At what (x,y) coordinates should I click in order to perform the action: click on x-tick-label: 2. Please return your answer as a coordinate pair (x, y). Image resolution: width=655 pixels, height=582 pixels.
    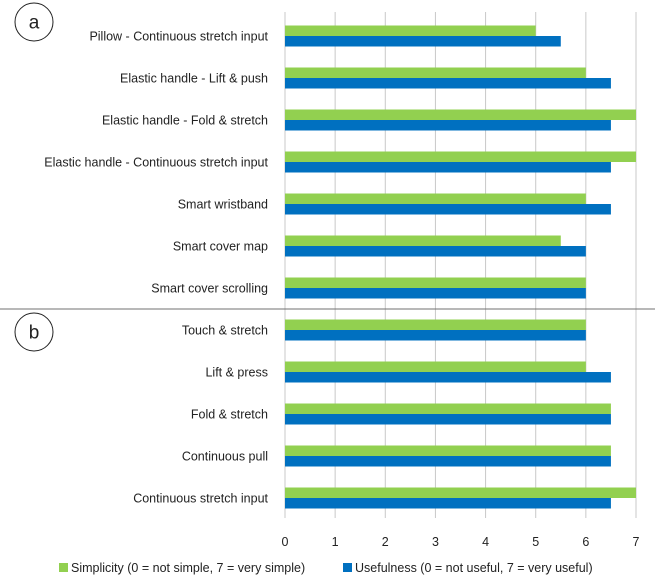
    Looking at the image, I should click on (385, 542).